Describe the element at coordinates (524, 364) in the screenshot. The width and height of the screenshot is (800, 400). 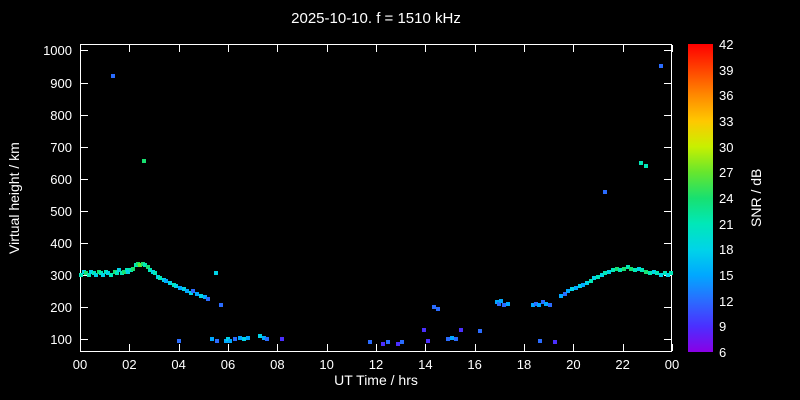
I see `x-tick-label: 18` at that location.